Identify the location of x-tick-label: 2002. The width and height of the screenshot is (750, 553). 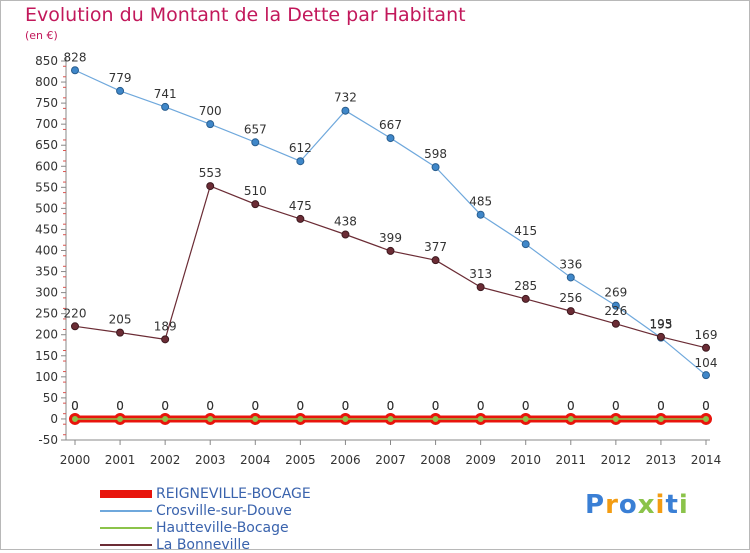
(165, 460).